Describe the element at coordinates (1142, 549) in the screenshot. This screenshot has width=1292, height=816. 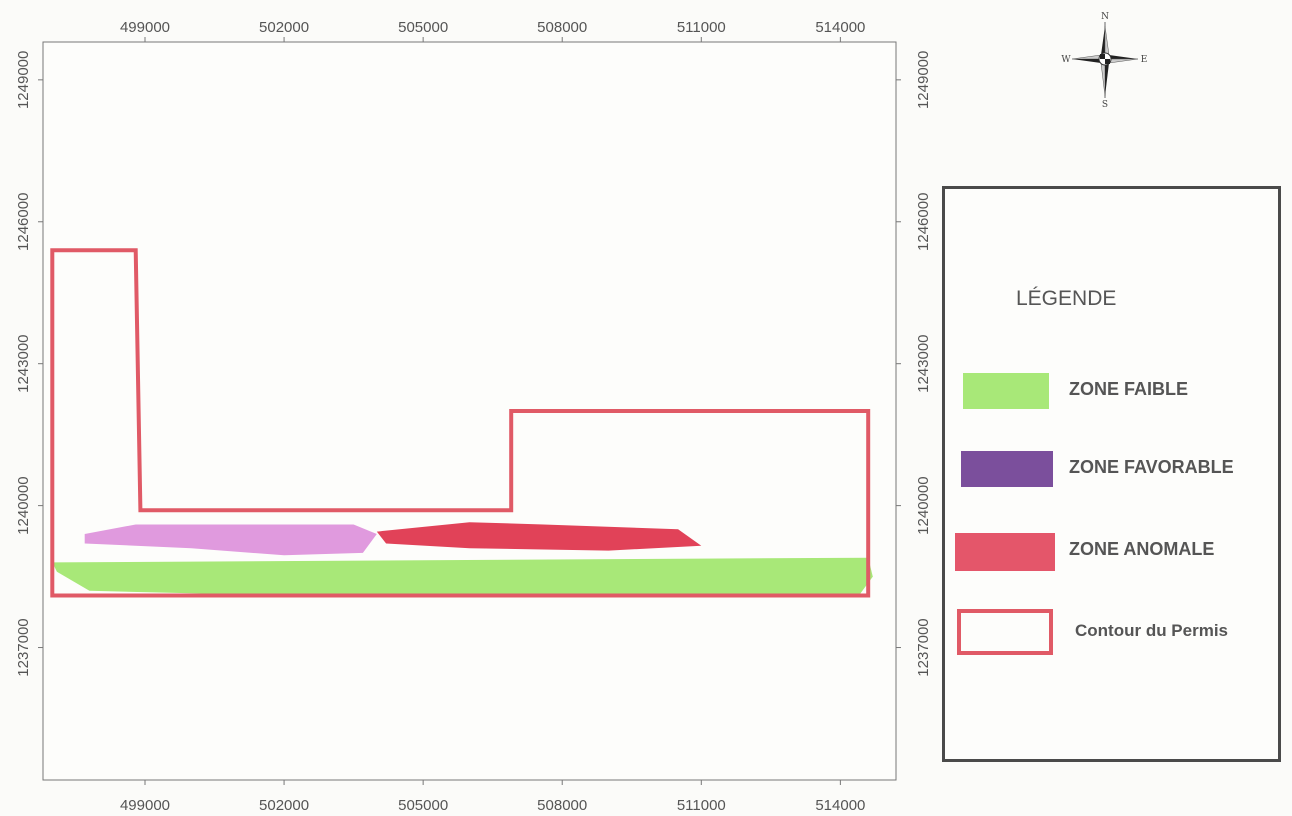
I see `legend-label-zone-anomale: ZONE ANOMALE` at that location.